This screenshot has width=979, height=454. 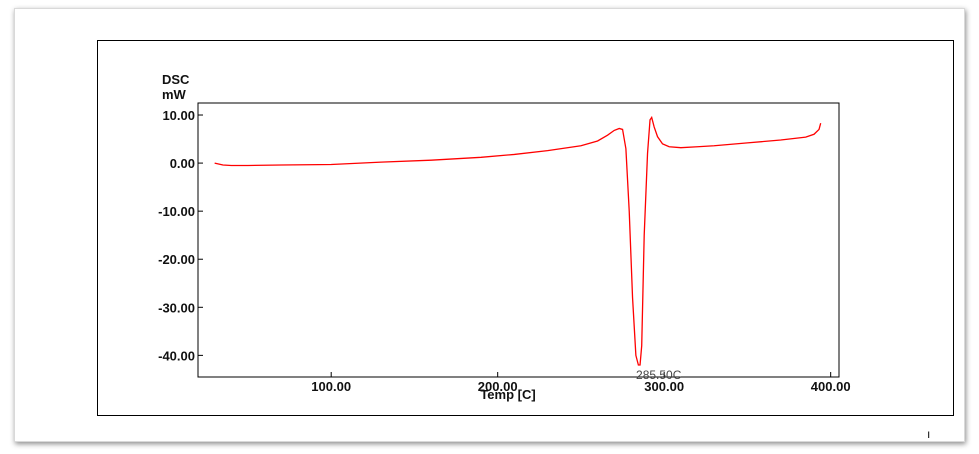 I want to click on x-tick-label: 200.00, so click(x=498, y=386).